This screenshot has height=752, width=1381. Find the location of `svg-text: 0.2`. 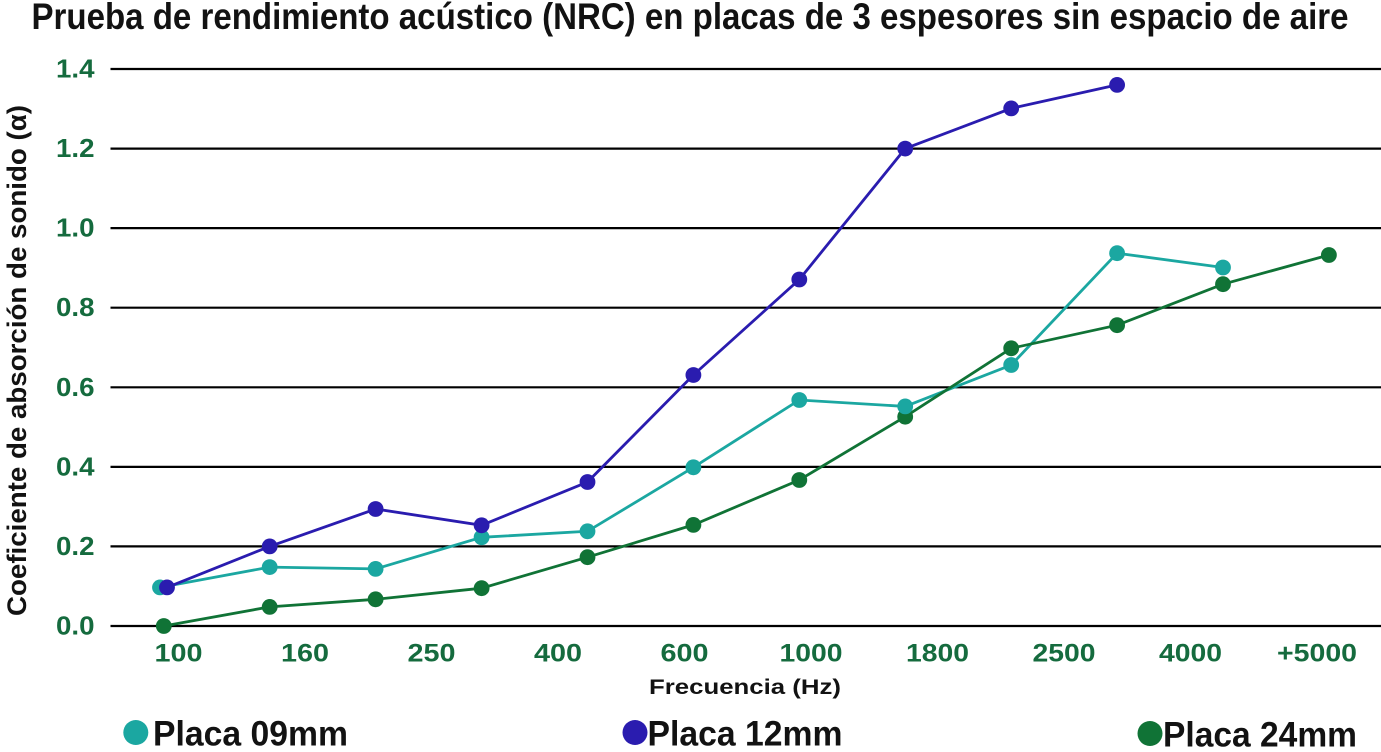

svg-text: 0.2 is located at coordinates (75, 547).